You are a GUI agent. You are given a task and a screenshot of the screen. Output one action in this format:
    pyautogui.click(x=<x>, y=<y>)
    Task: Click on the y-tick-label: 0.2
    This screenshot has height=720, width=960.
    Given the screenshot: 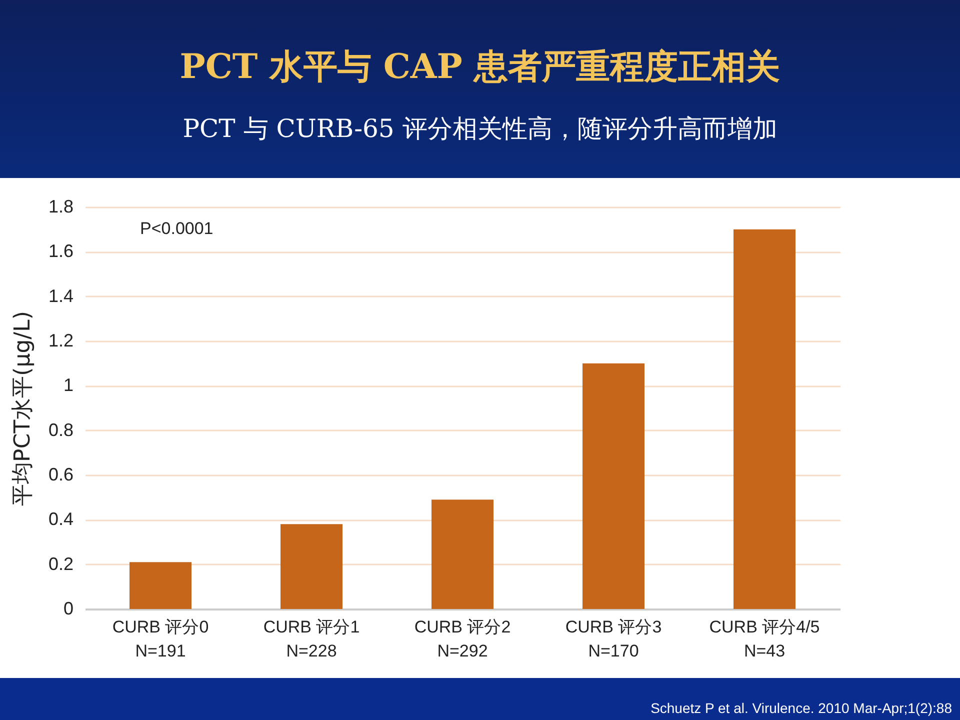 What is the action you would take?
    pyautogui.click(x=61, y=564)
    